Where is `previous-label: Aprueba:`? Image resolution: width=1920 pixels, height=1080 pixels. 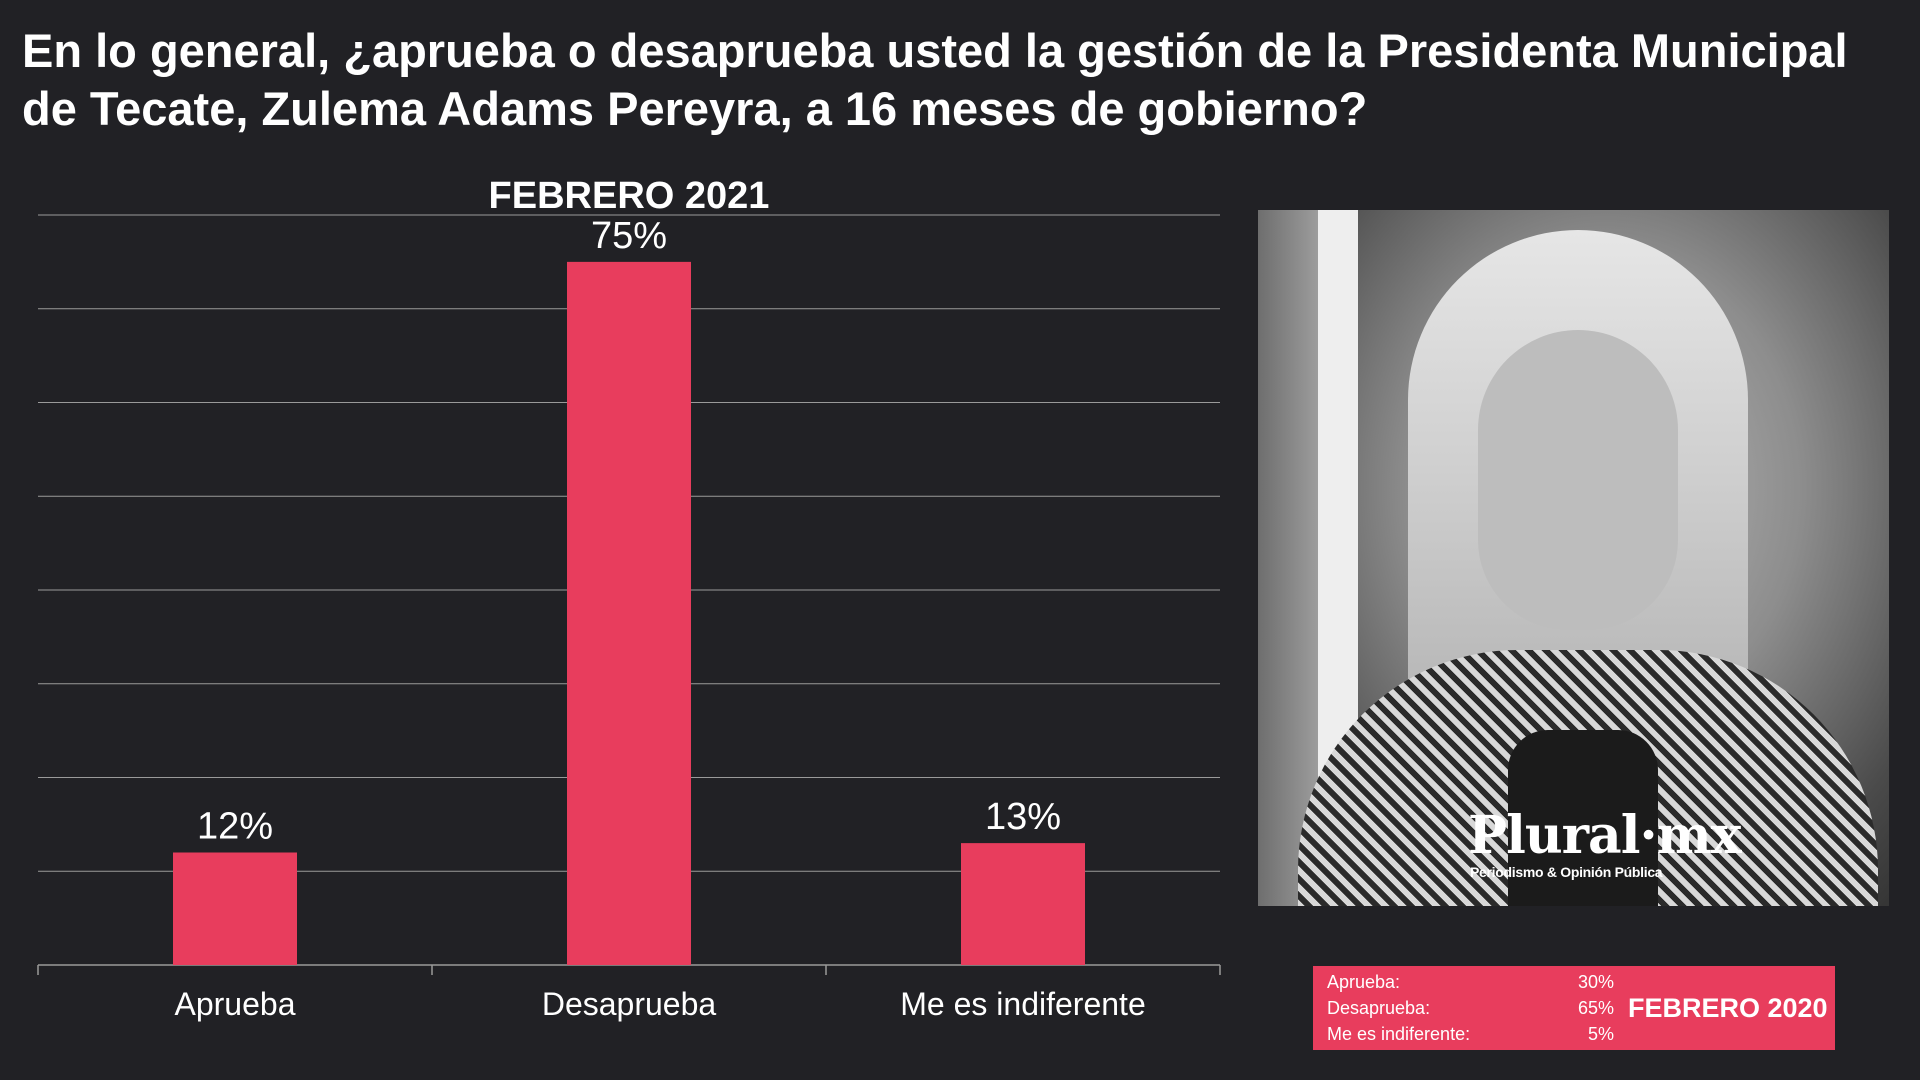 previous-label: Aprueba: is located at coordinates (1364, 982).